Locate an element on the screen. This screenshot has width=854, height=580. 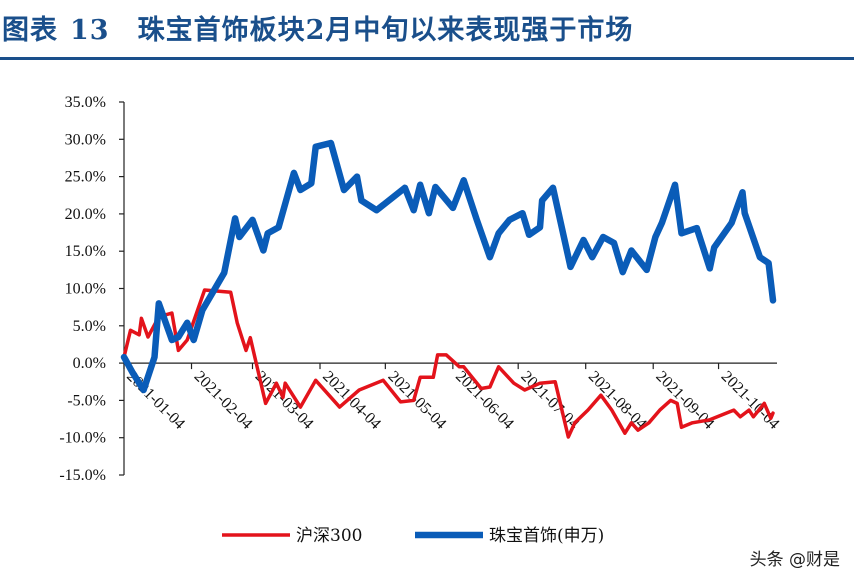
x-tick-label: 2021-04-04 is located at coordinates (351, 400).